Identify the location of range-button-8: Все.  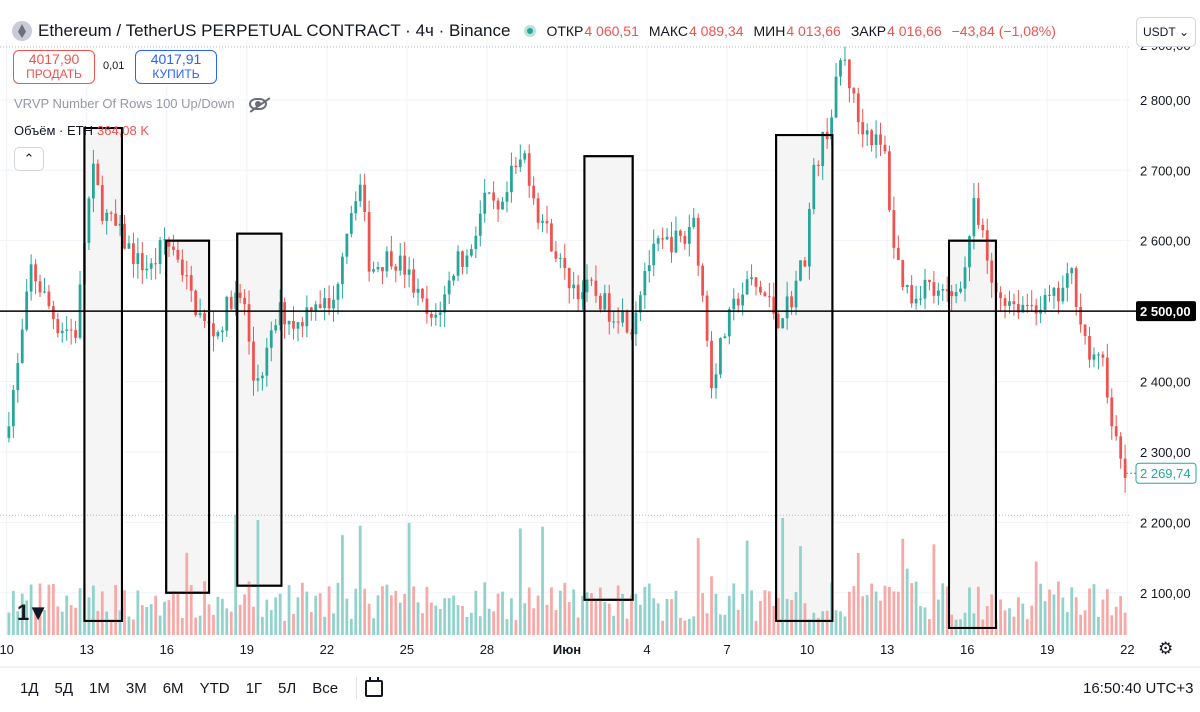
(325, 688).